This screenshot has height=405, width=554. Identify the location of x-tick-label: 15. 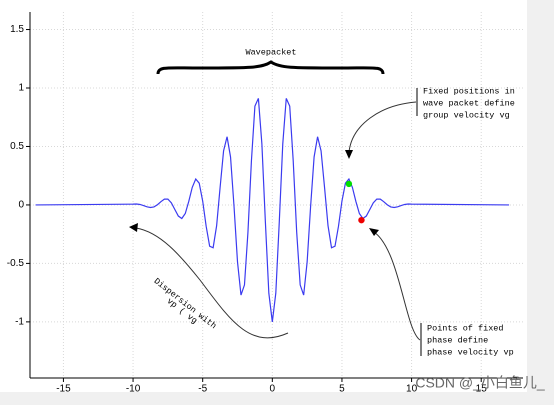
(482, 389).